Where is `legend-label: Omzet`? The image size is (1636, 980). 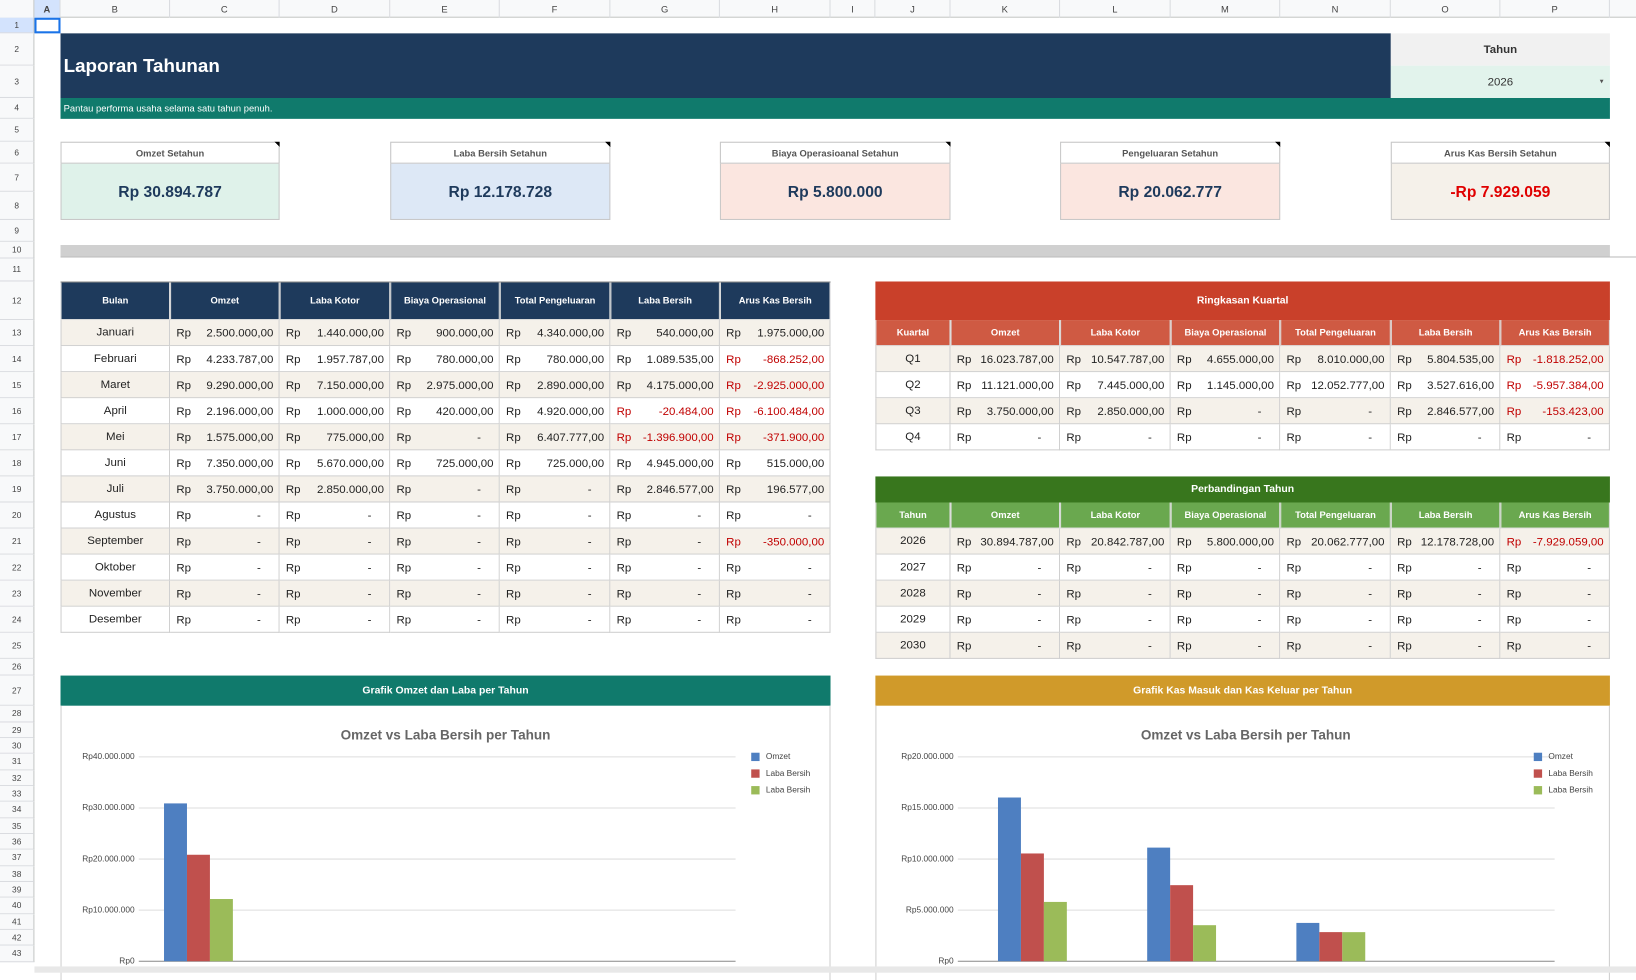 legend-label: Omzet is located at coordinates (778, 756).